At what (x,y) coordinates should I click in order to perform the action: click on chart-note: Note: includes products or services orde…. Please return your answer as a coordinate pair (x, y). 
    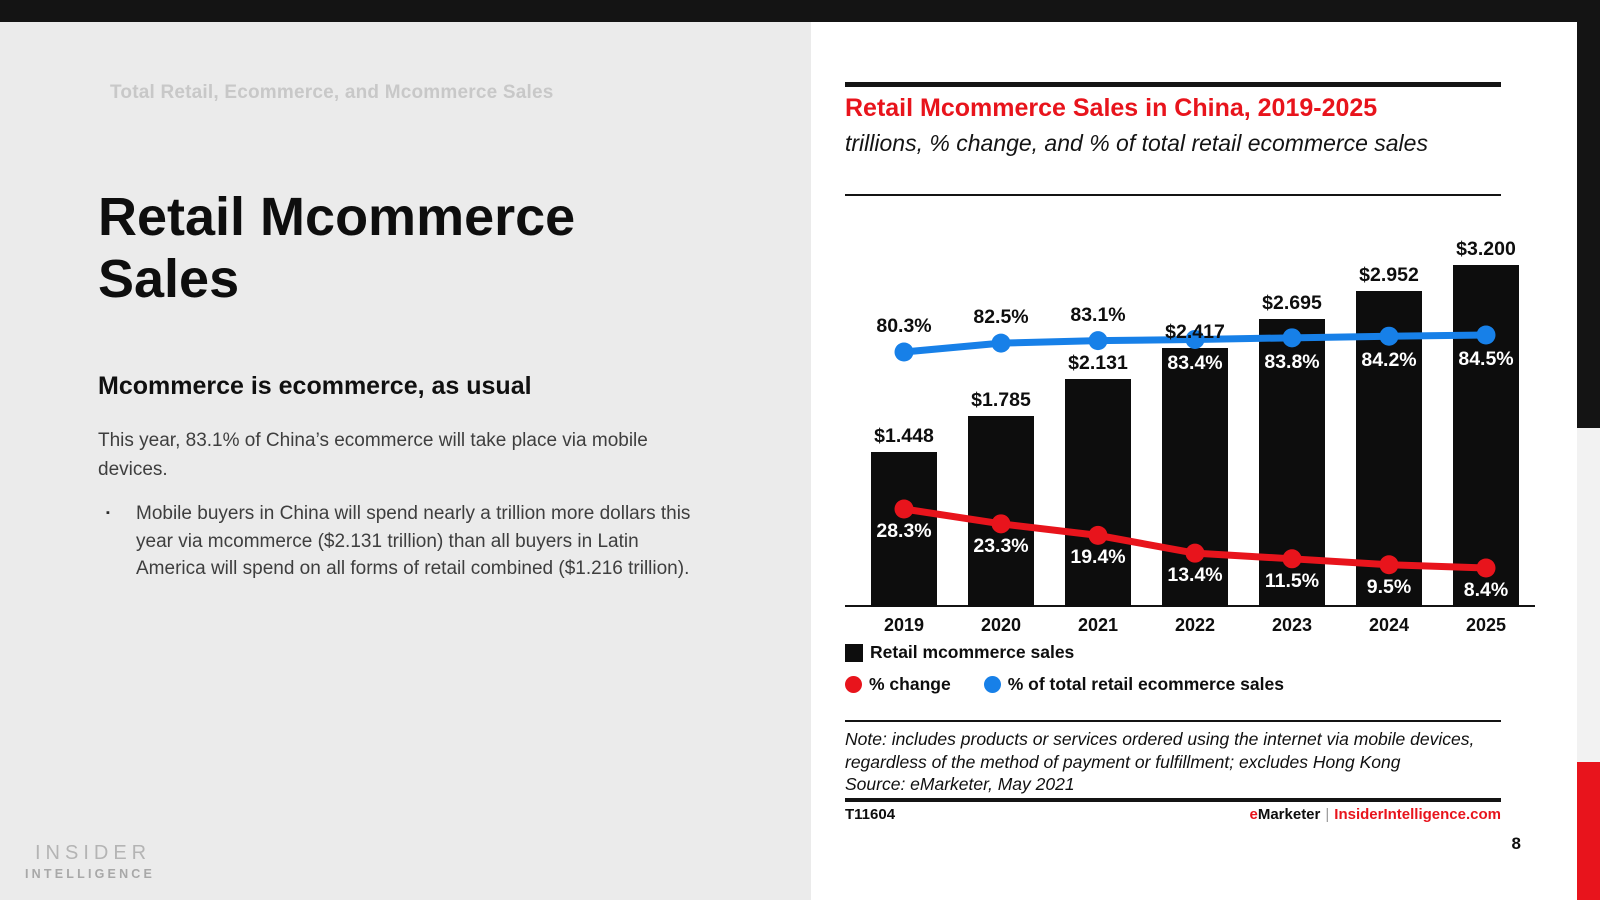
    Looking at the image, I should click on (1177, 762).